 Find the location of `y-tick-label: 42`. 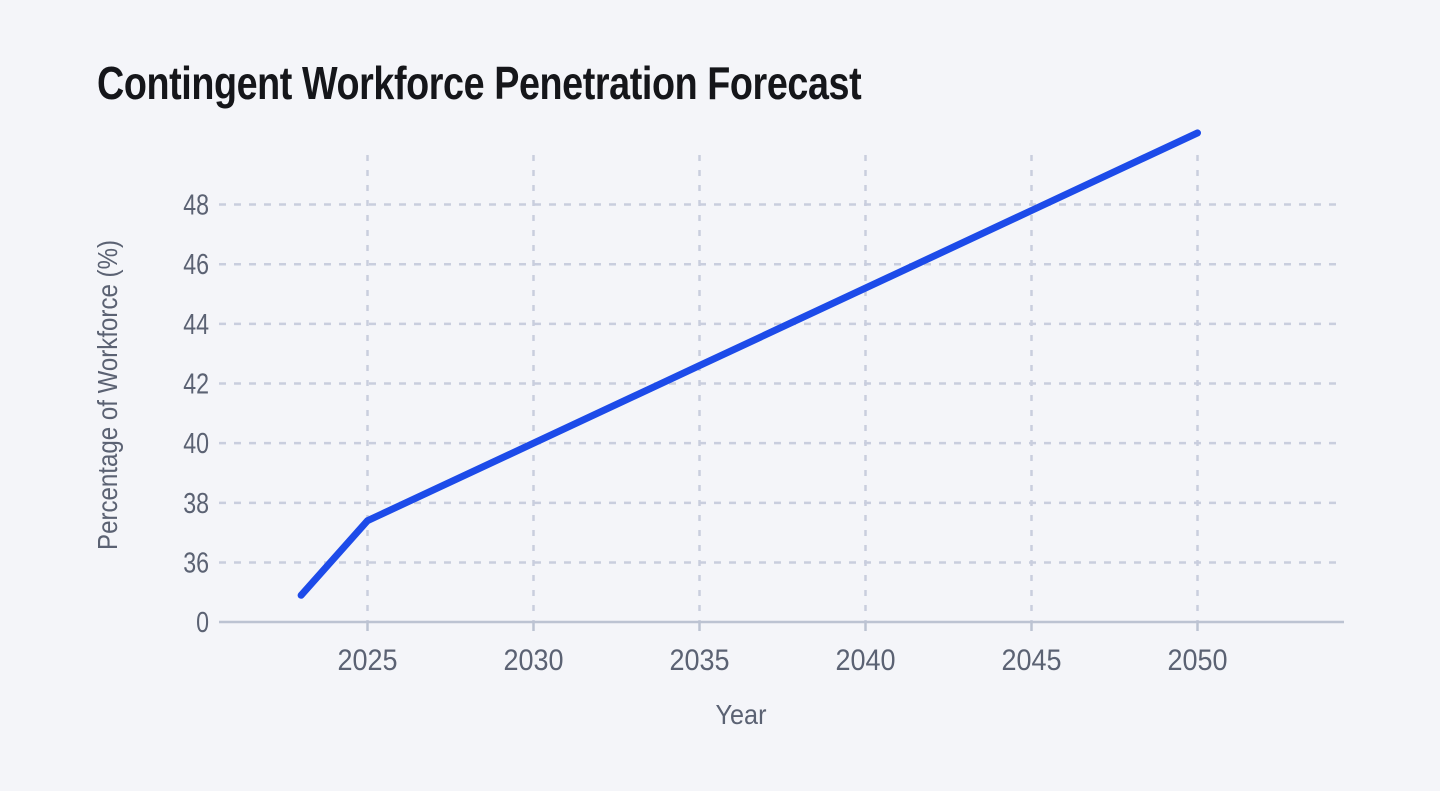

y-tick-label: 42 is located at coordinates (196, 383).